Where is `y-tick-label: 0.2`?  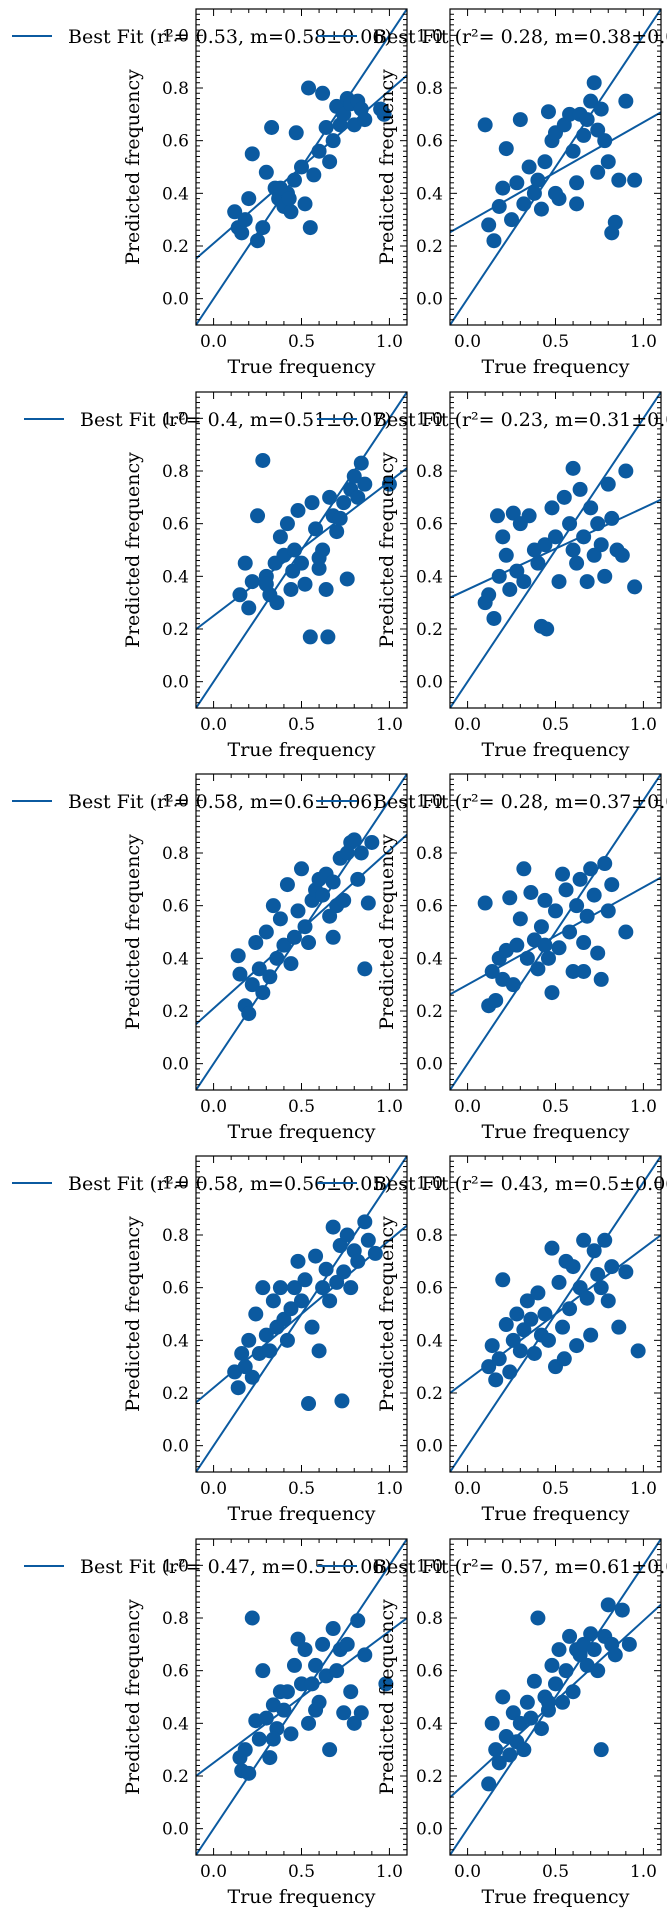 y-tick-label: 0.2 is located at coordinates (175, 1394).